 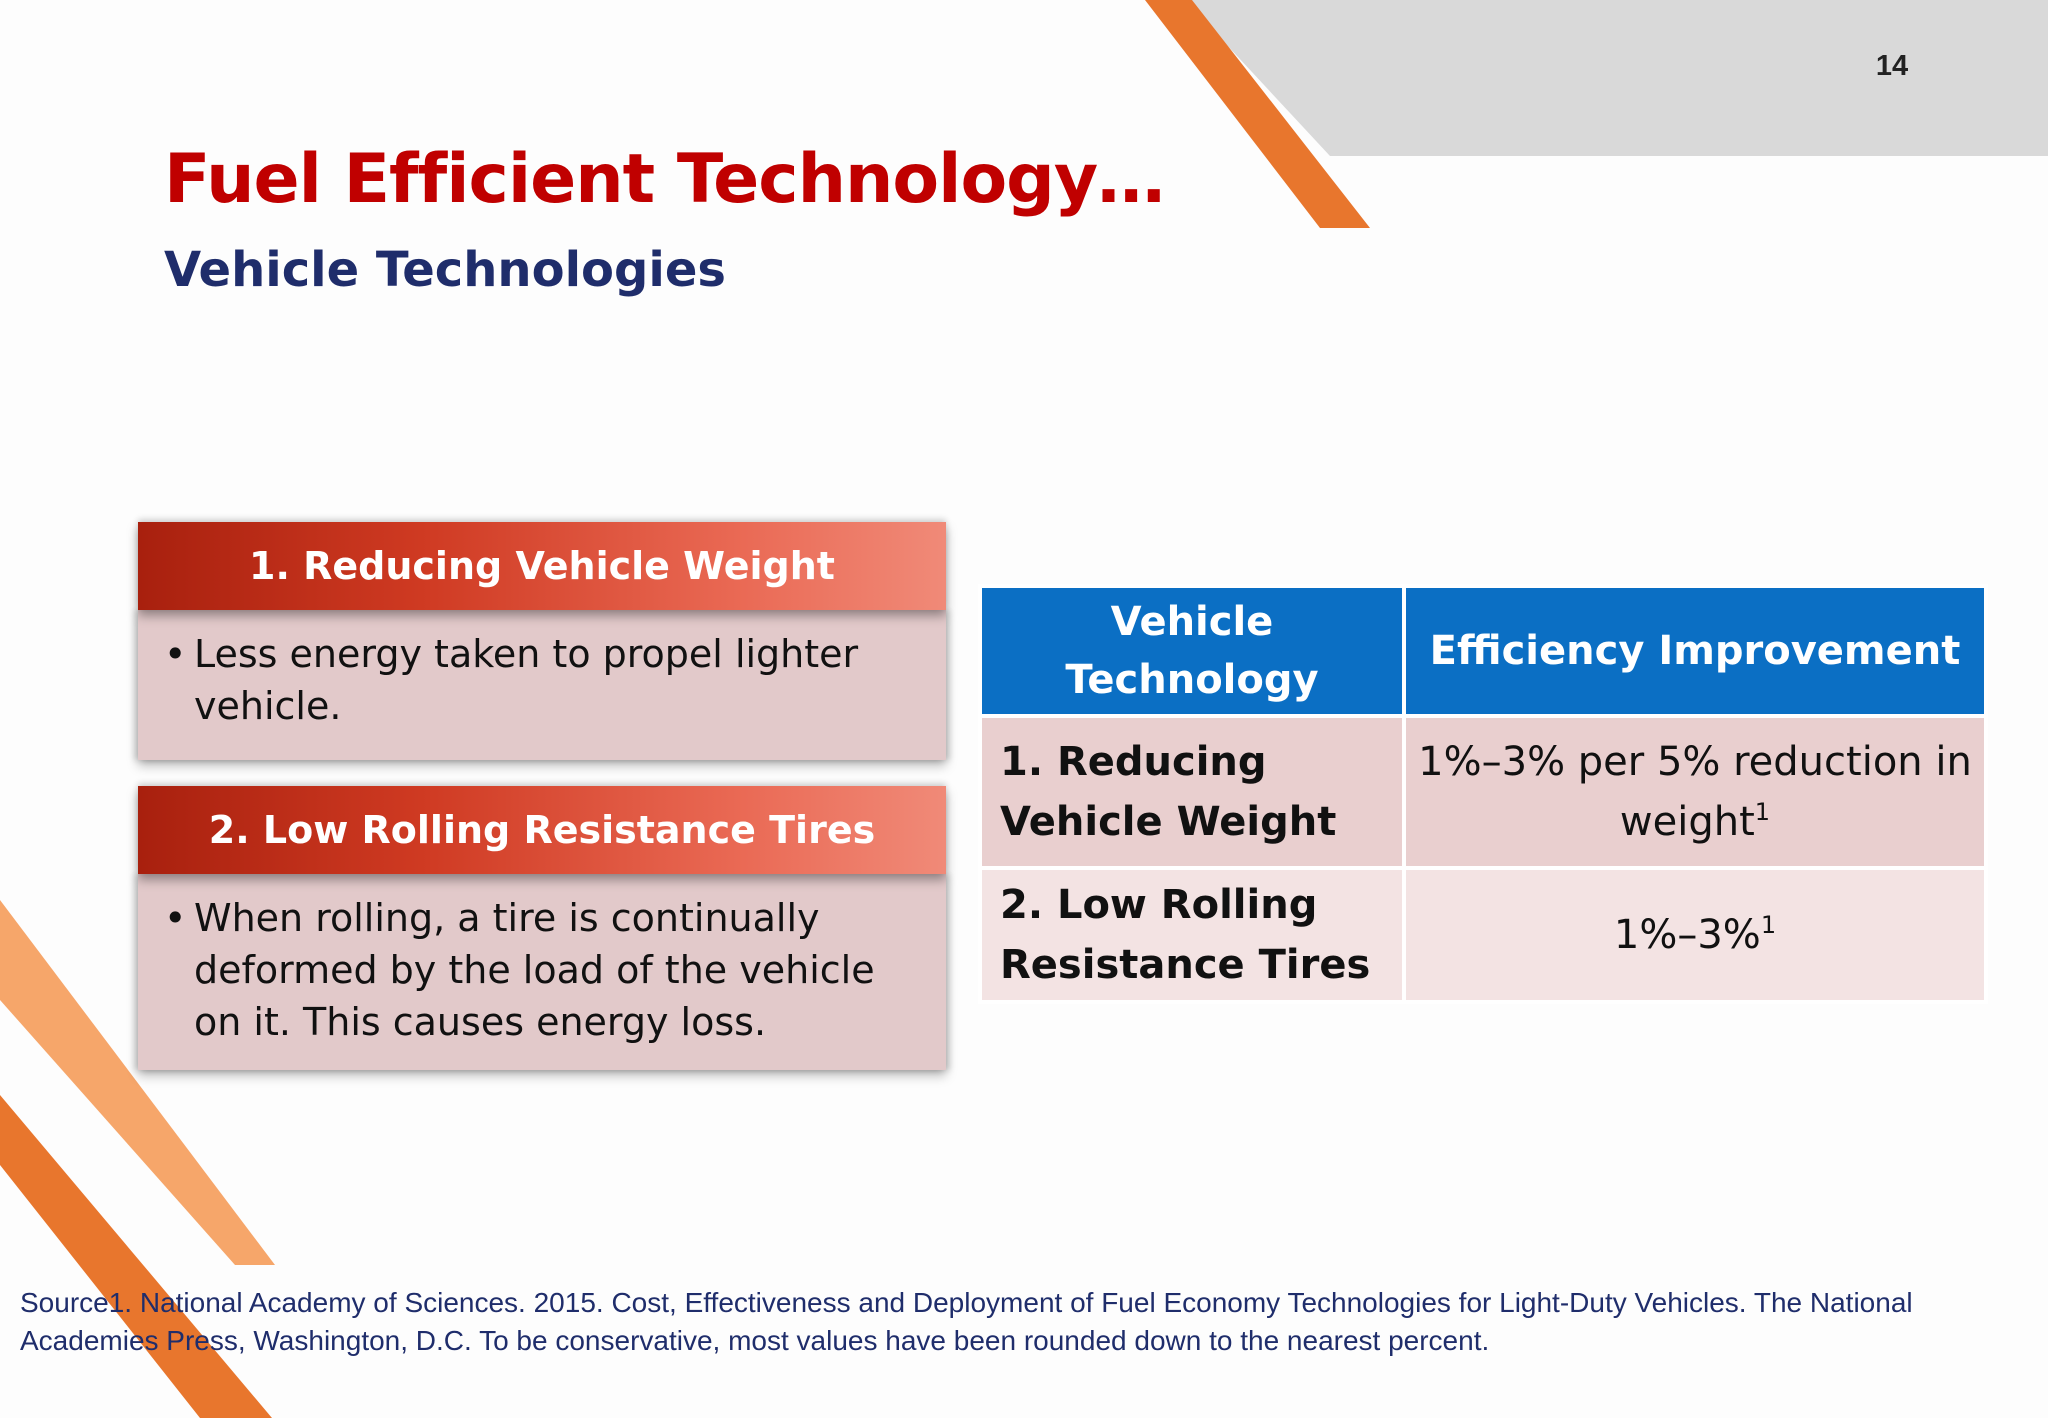 I want to click on page-number: 14, so click(x=1892, y=66).